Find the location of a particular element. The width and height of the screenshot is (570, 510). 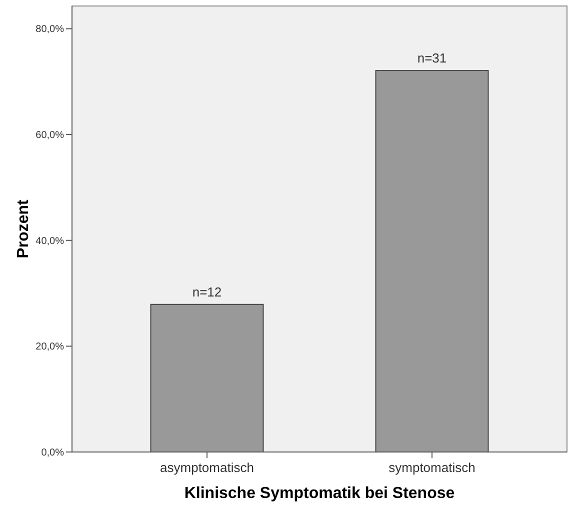

y-tick-label: 20,0% is located at coordinates (50, 347).